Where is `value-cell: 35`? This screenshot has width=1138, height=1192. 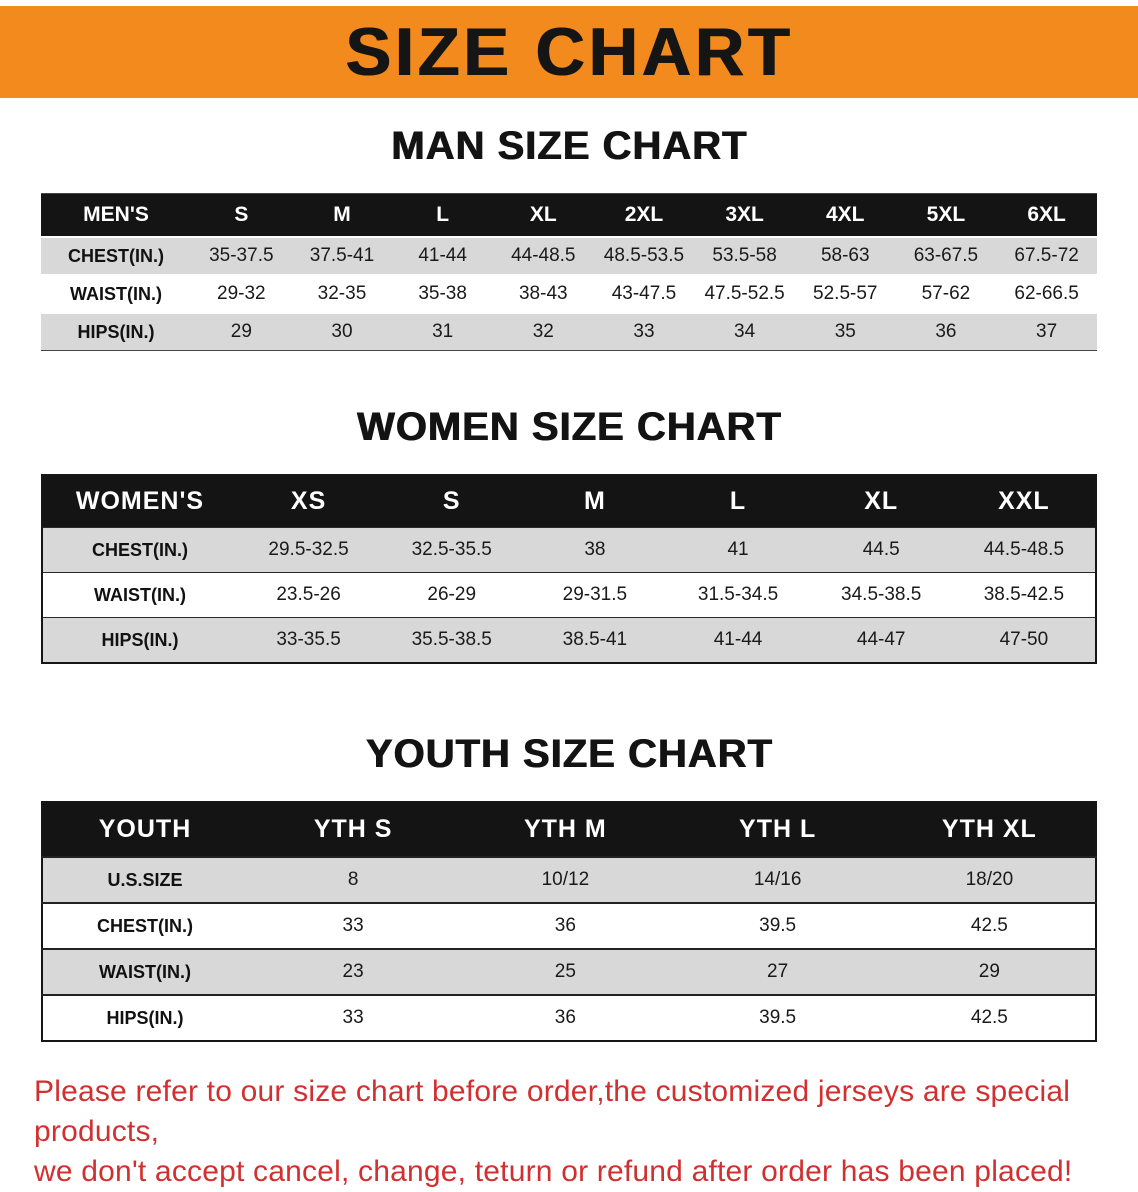 value-cell: 35 is located at coordinates (845, 331).